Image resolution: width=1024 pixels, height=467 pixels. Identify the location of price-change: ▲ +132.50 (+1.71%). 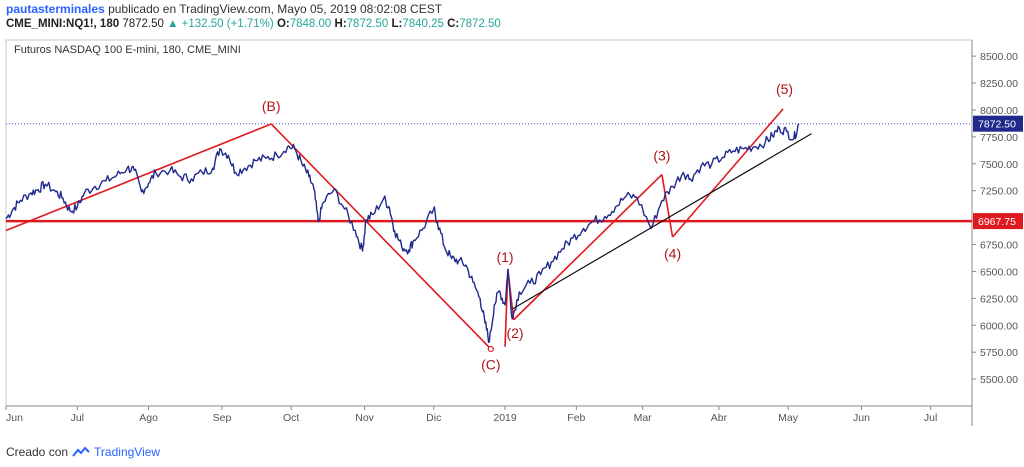
(220, 24).